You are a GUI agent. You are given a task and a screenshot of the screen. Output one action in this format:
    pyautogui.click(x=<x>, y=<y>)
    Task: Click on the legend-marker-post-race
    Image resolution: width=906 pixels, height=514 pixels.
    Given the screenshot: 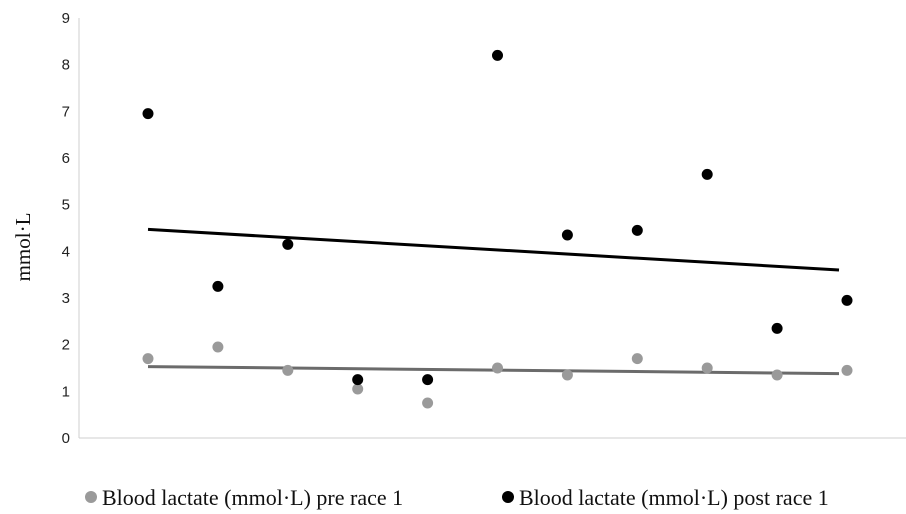 What is the action you would take?
    pyautogui.click(x=508, y=497)
    